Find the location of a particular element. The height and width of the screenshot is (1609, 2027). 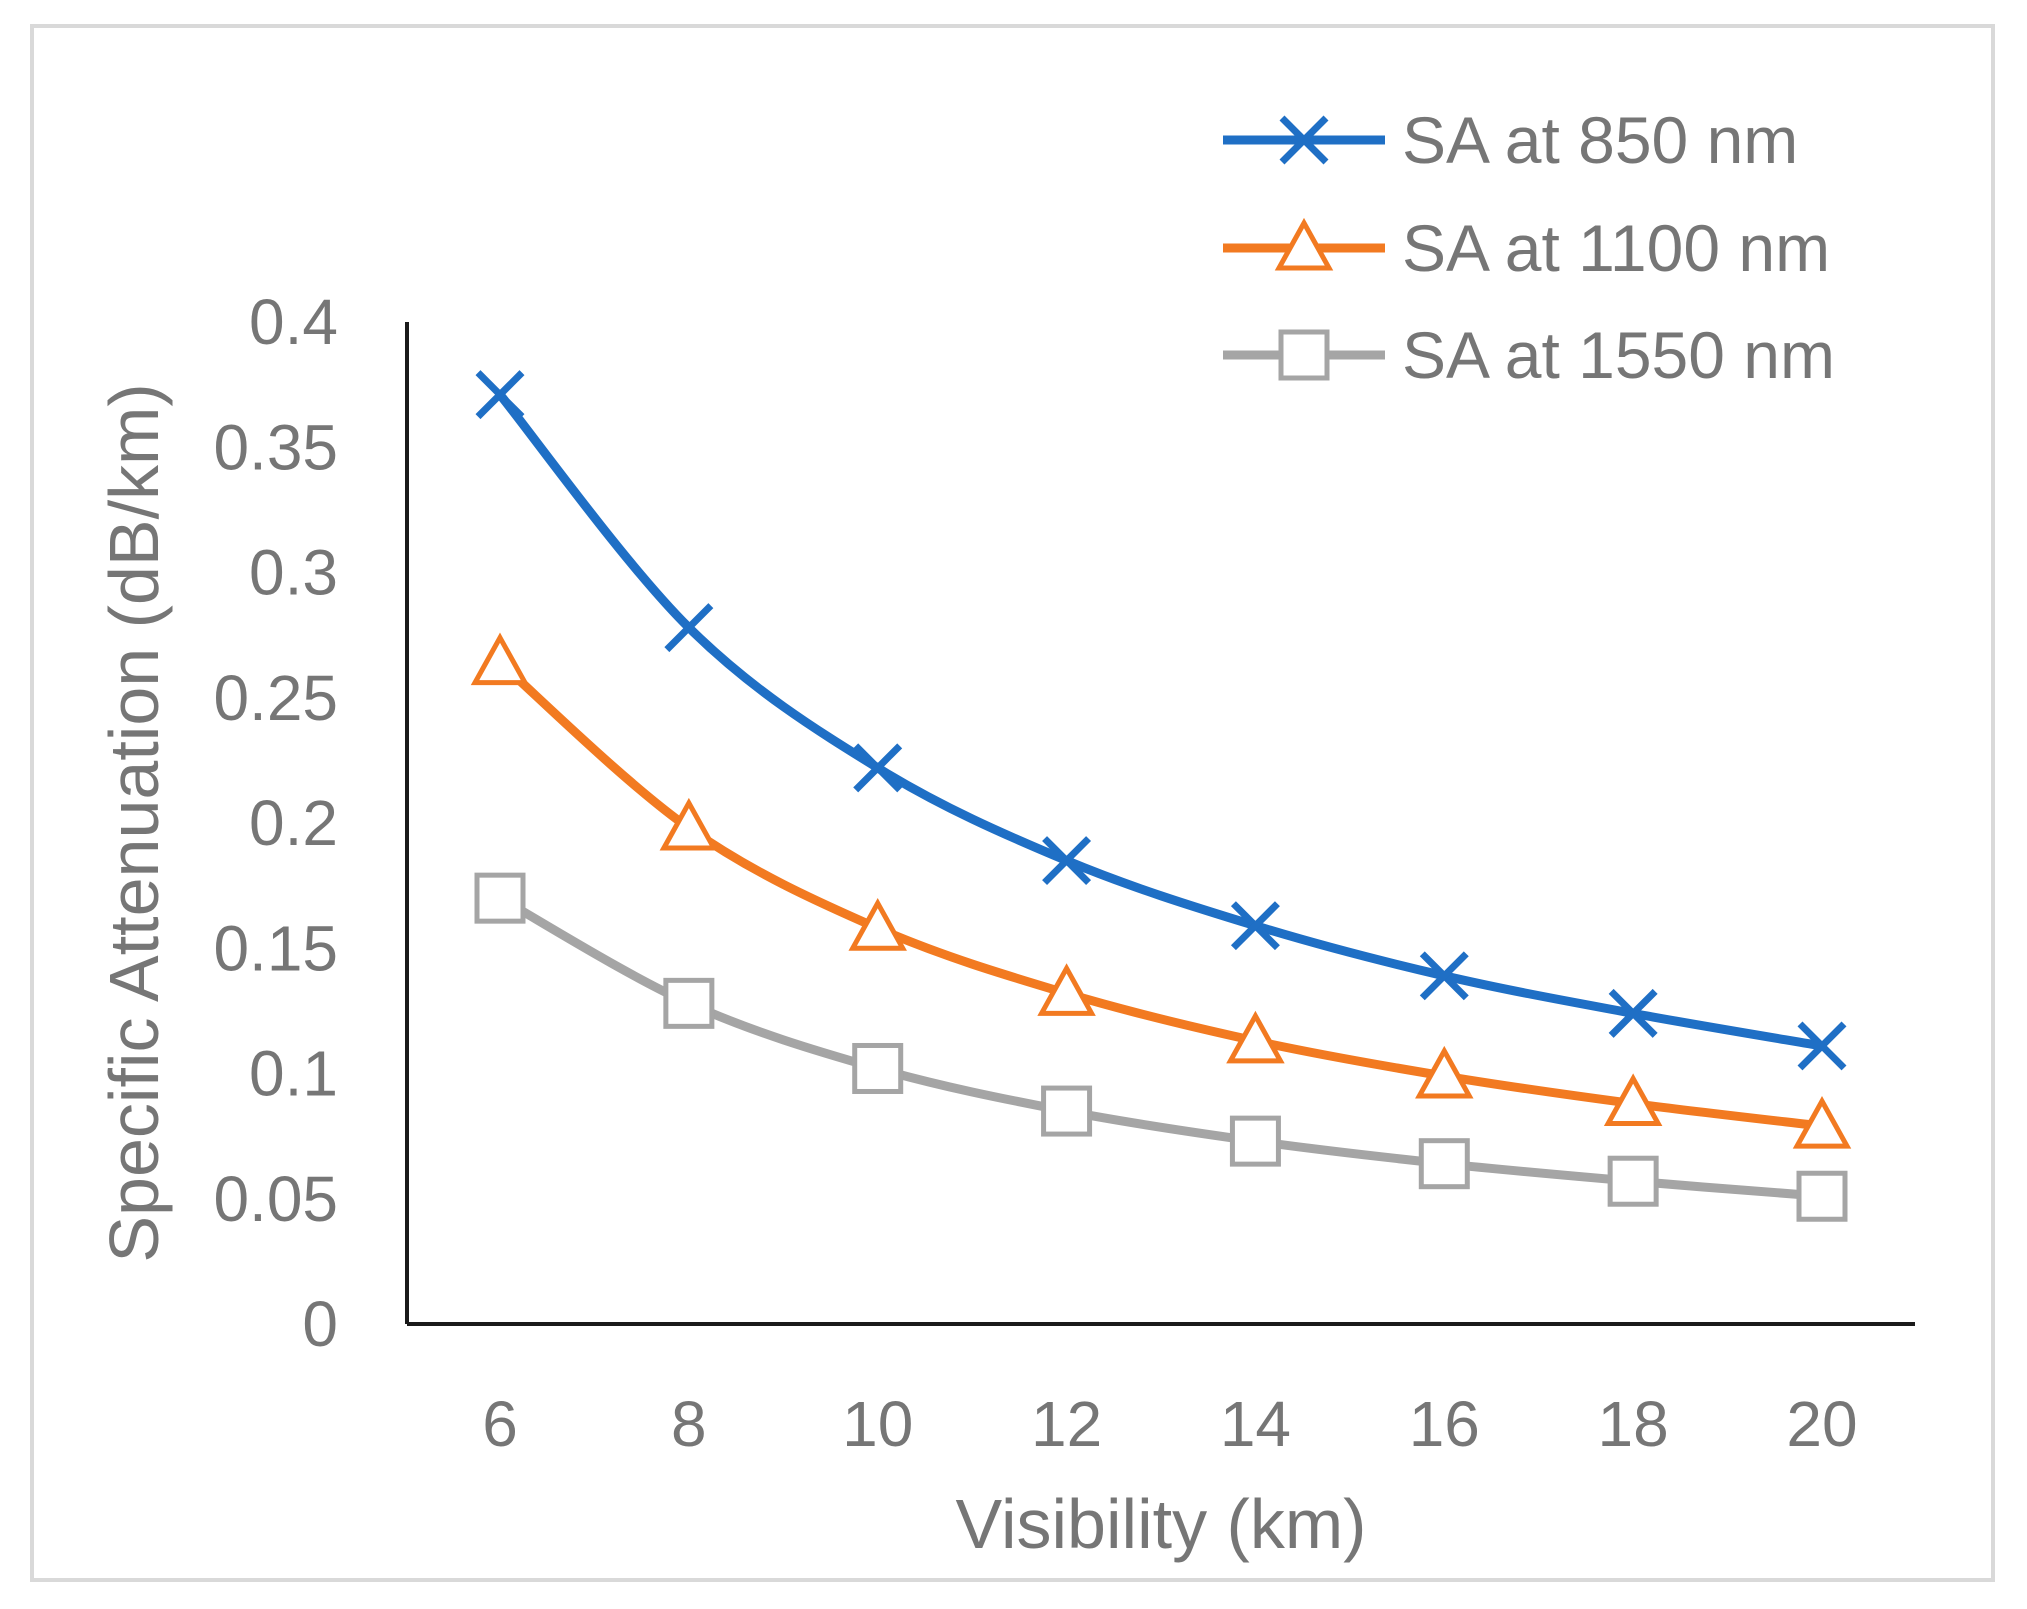

legend-item: SA at 850 nm is located at coordinates (1510, 140).